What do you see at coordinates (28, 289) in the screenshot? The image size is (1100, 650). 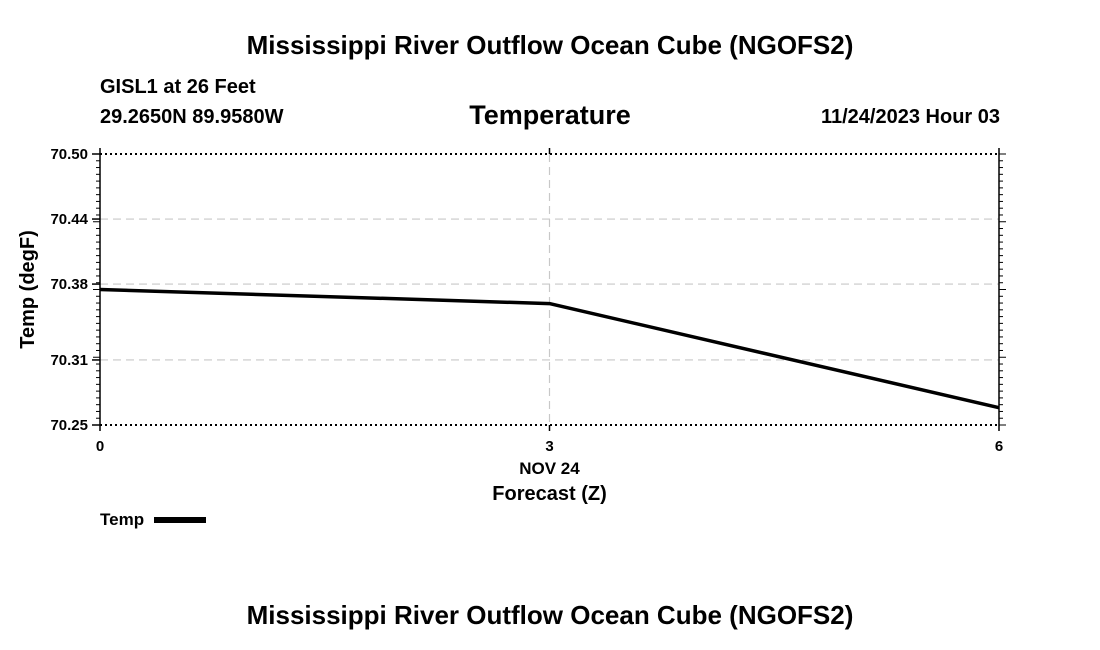 I see `y-axis-label: Temp (degF)` at bounding box center [28, 289].